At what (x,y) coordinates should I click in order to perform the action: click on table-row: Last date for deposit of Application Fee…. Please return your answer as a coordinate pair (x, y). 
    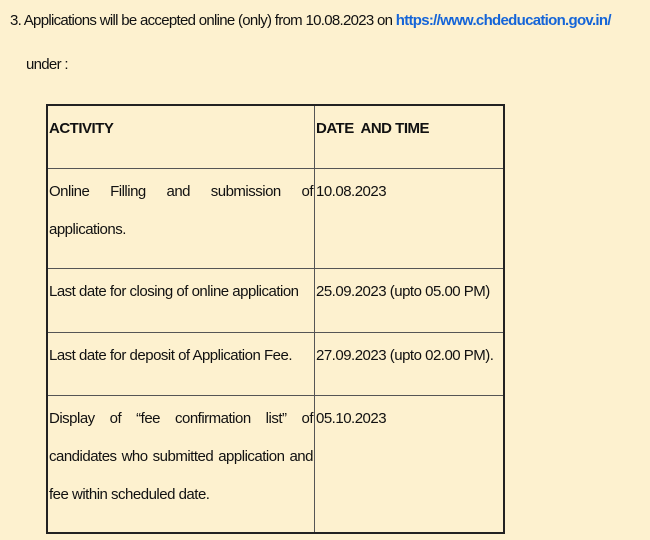
    Looking at the image, I should click on (275, 363).